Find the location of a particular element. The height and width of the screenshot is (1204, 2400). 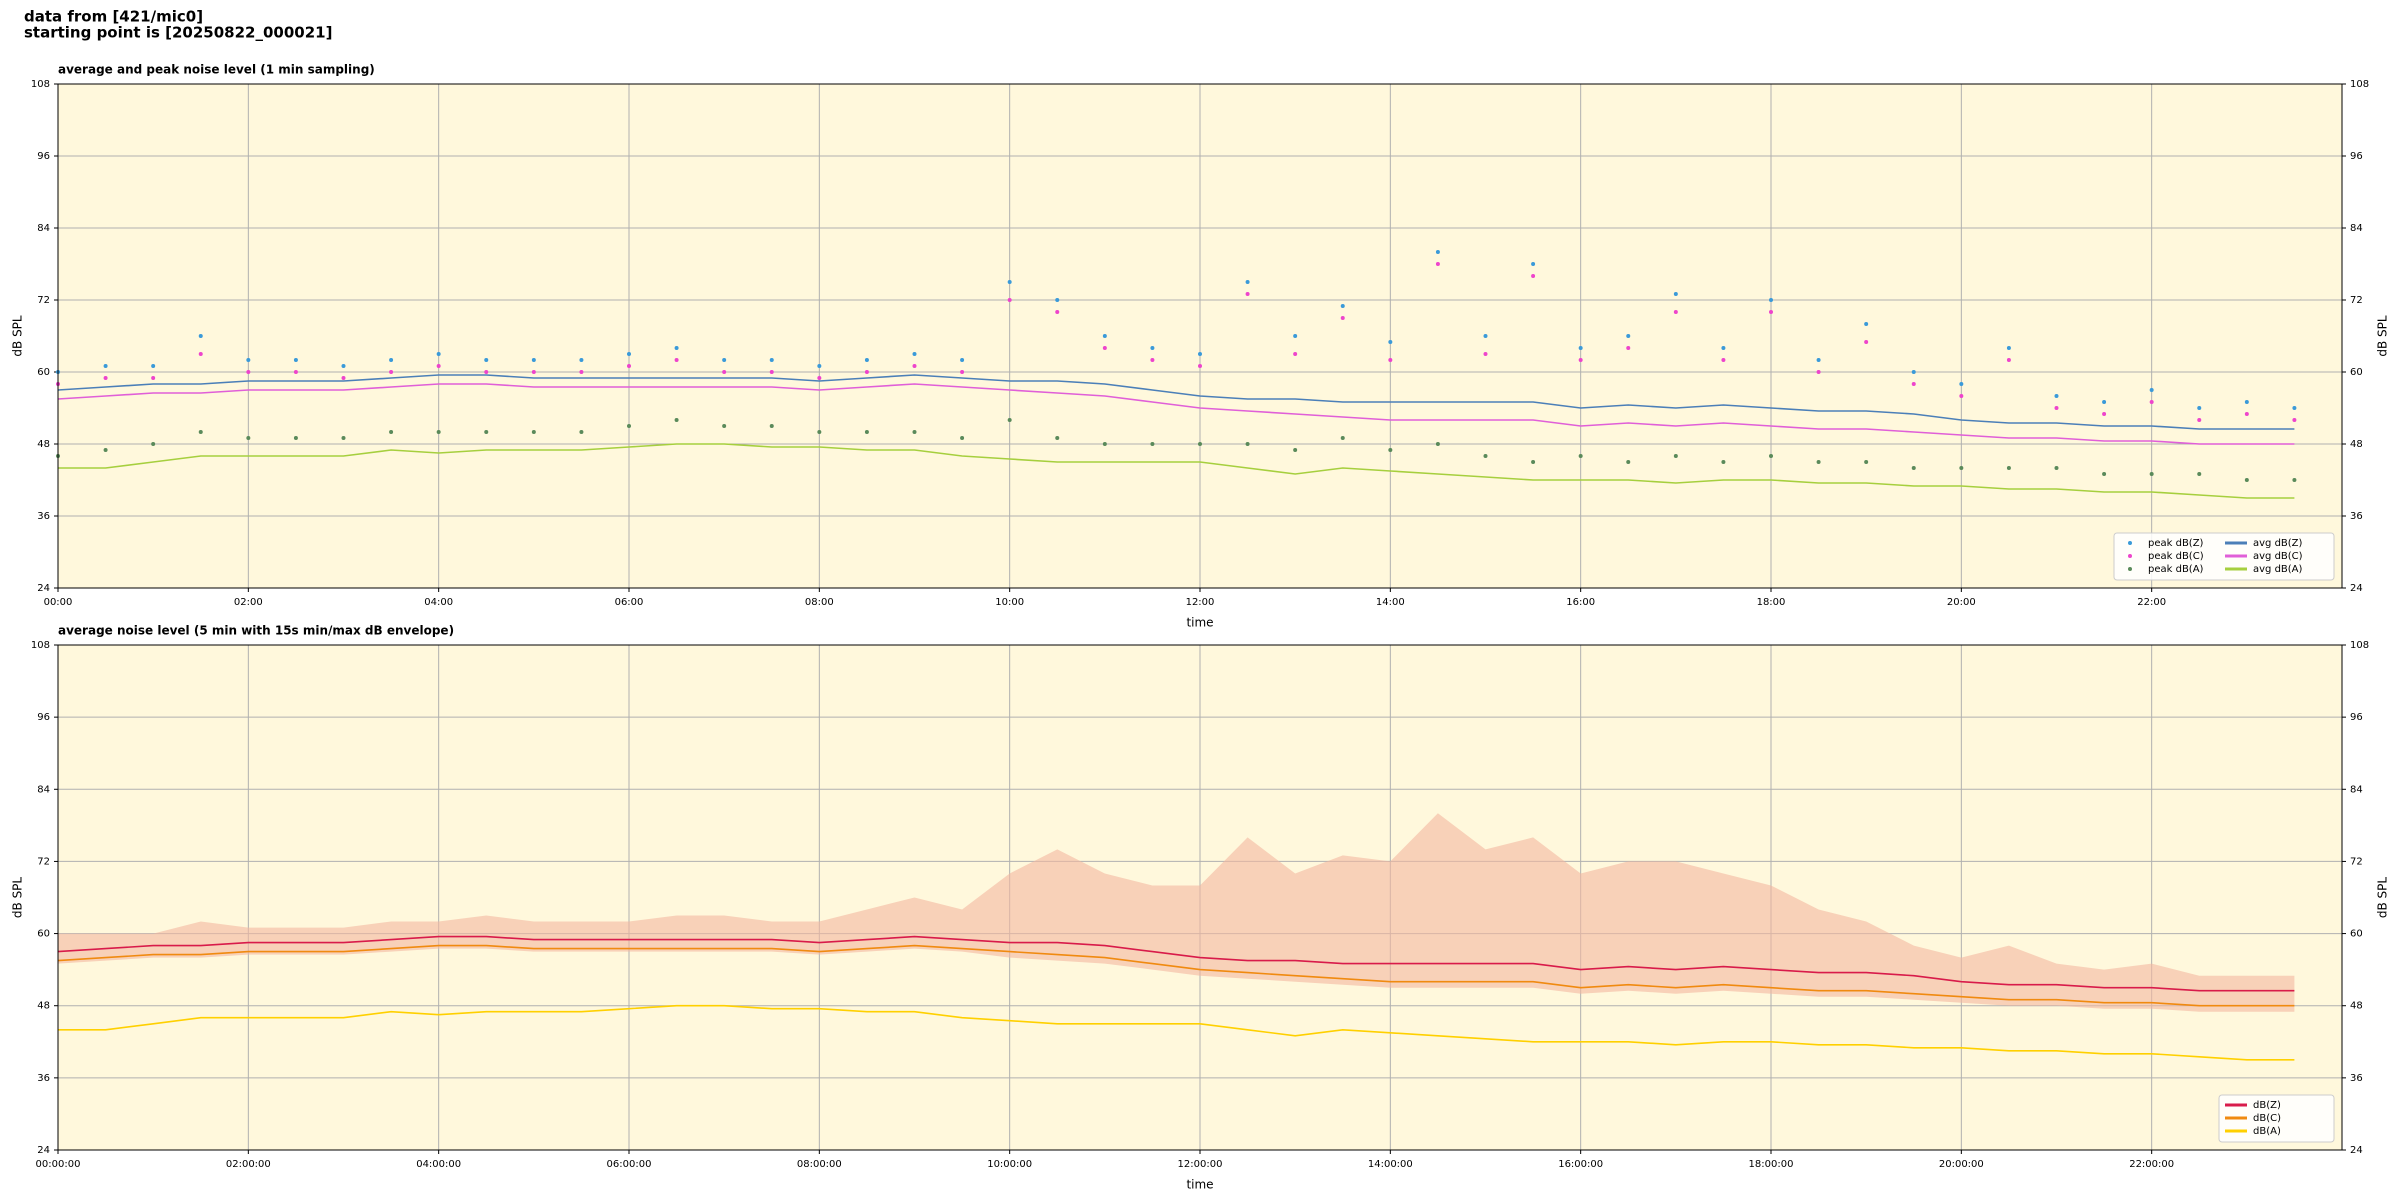

x-tick-label: 12:00:00 is located at coordinates (1200, 1164).